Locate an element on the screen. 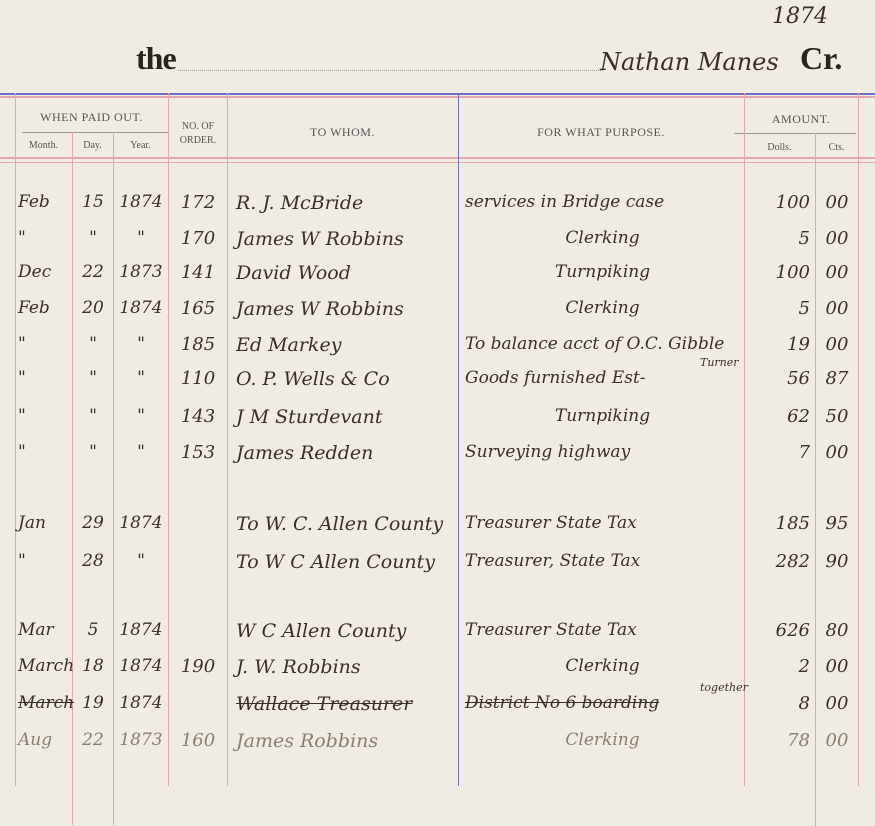 The image size is (875, 826). header-day: Day. is located at coordinates (92, 145).